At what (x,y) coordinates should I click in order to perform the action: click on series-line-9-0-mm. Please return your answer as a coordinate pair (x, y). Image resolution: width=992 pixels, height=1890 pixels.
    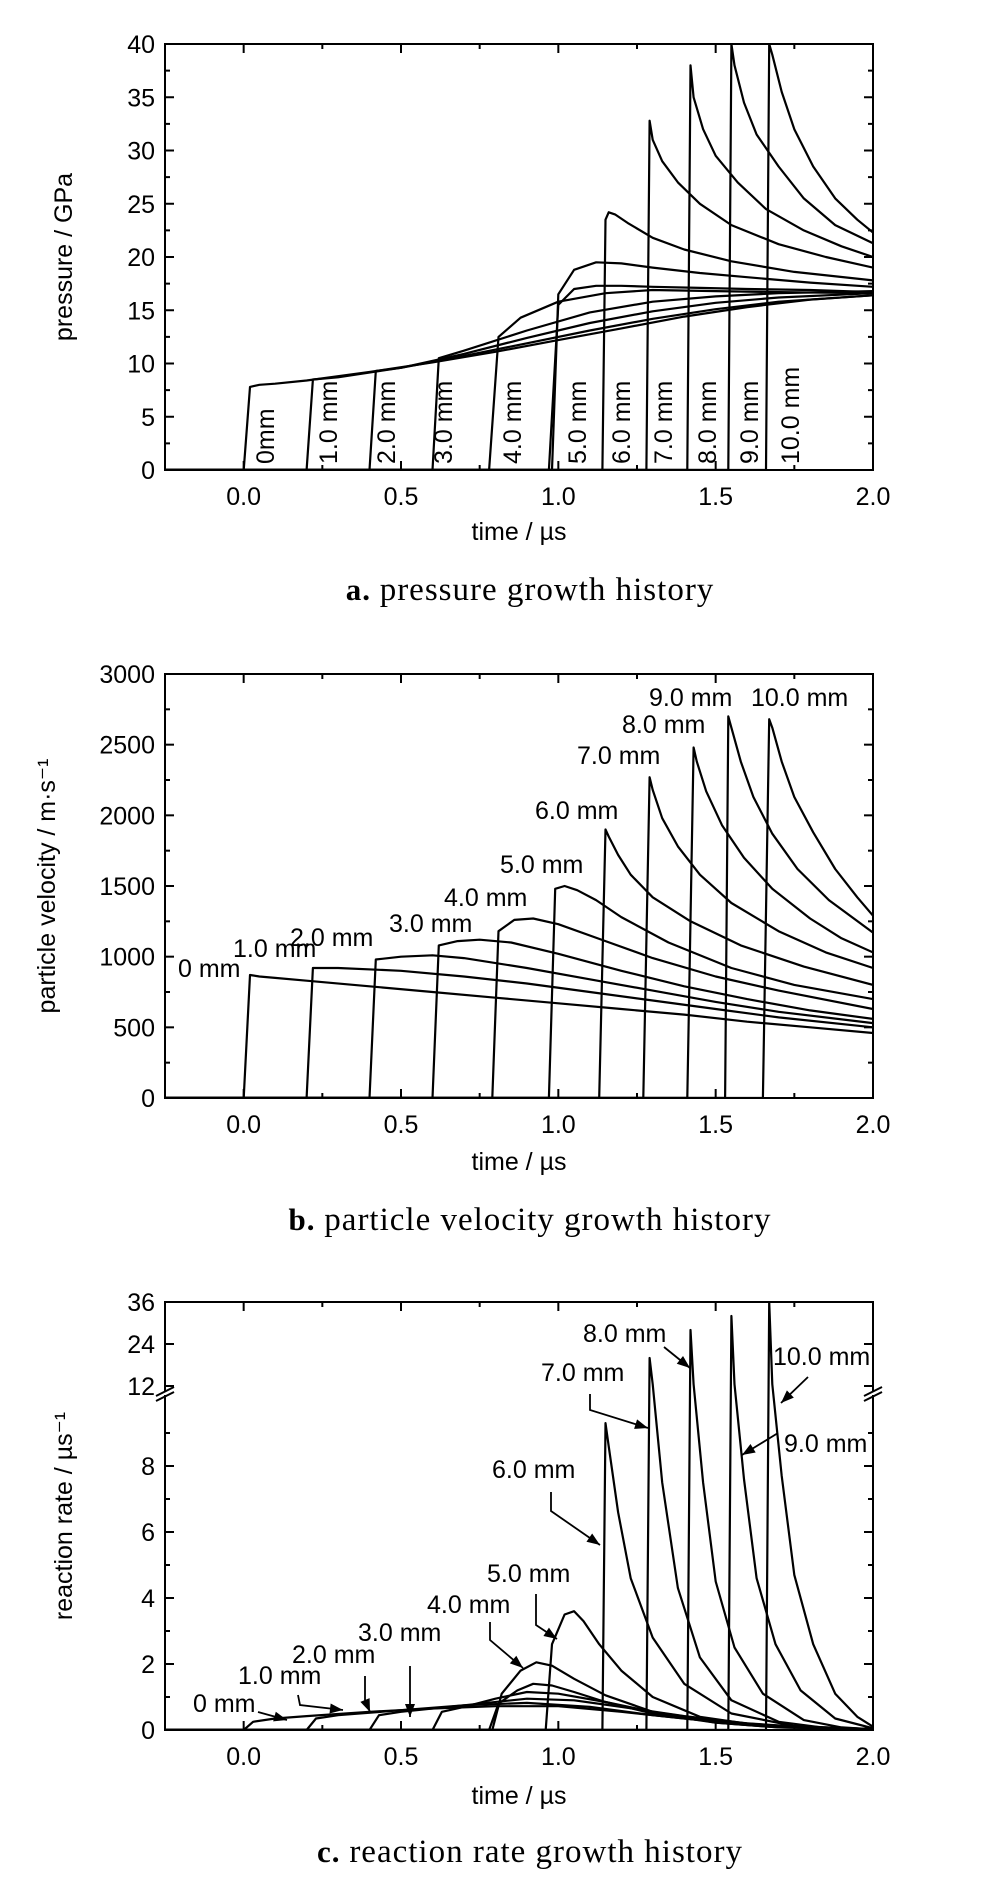
    Looking at the image, I should click on (519, 906).